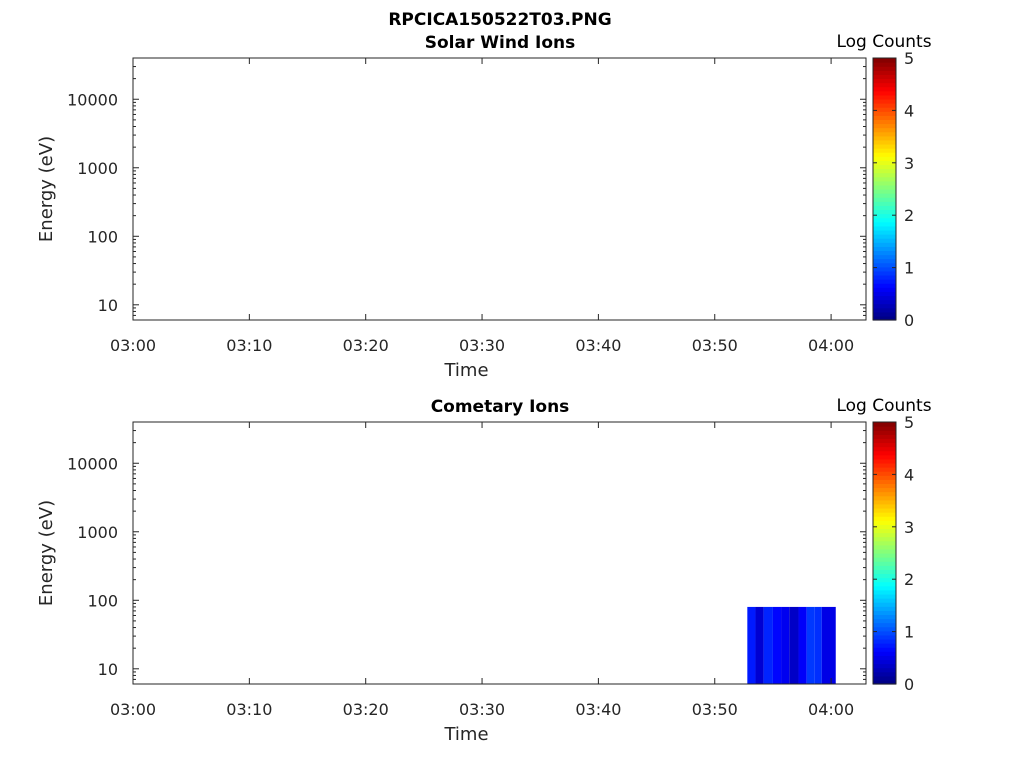 Image resolution: width=1024 pixels, height=772 pixels. Describe the element at coordinates (499, 20) in the screenshot. I see `figure-title: RPCICA150522T03.PNG` at that location.